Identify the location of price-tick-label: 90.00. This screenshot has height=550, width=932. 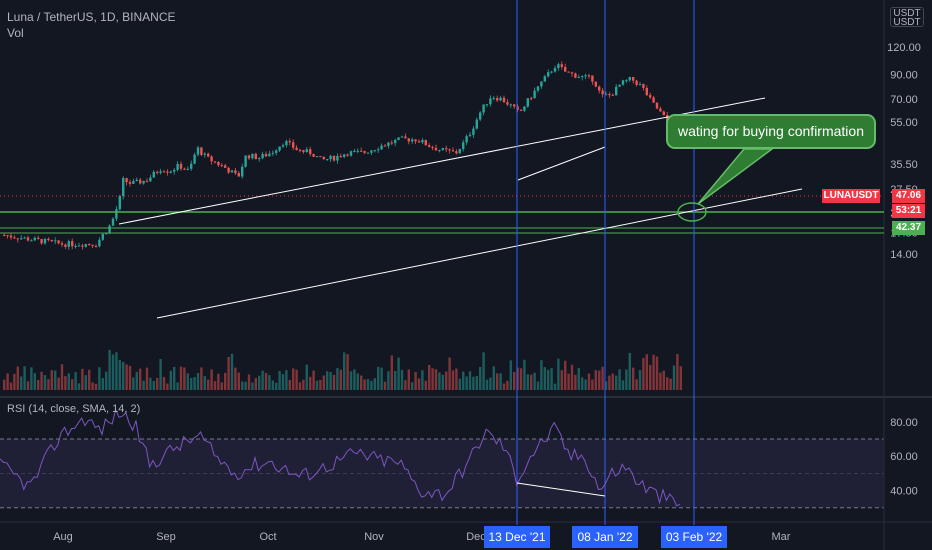
(904, 76).